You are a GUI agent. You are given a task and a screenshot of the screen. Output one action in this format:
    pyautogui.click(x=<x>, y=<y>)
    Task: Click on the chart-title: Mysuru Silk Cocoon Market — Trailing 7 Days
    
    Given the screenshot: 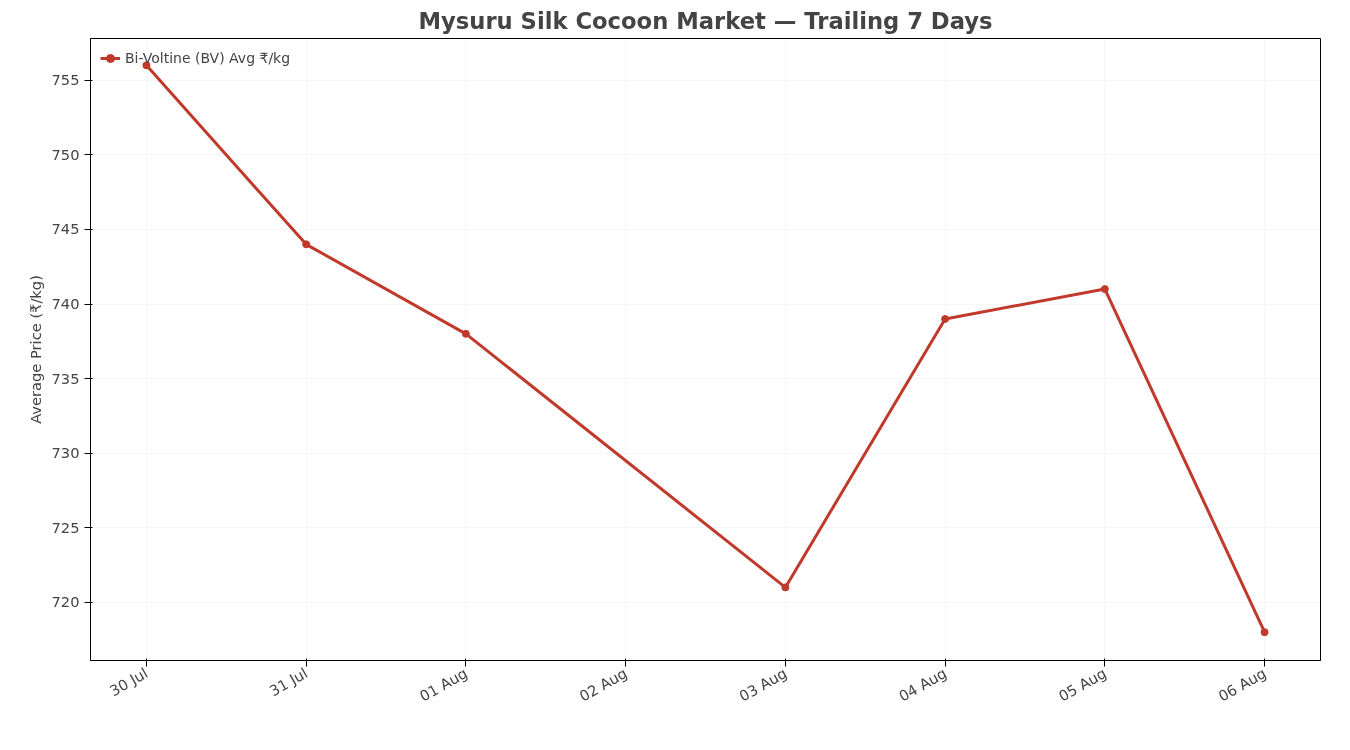 What is the action you would take?
    pyautogui.click(x=705, y=20)
    